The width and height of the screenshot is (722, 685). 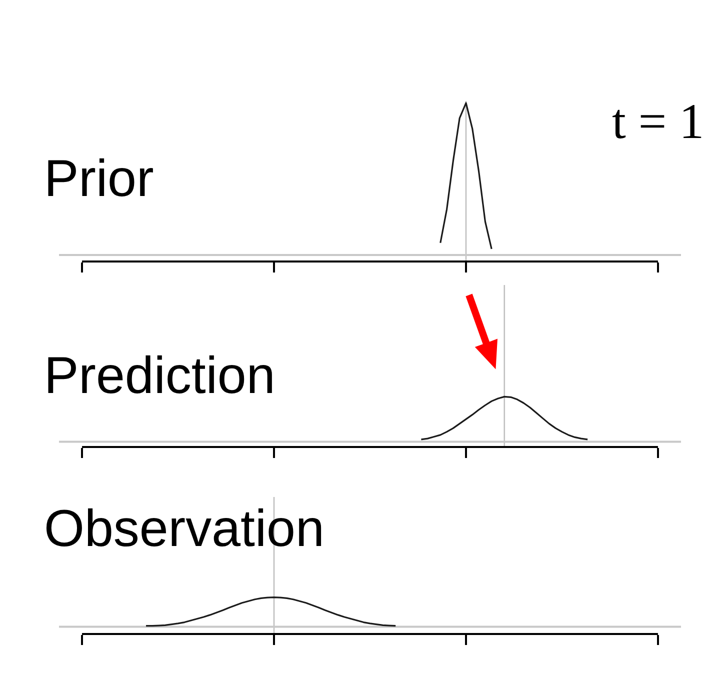 I want to click on chart-title: Observation, so click(x=184, y=529).